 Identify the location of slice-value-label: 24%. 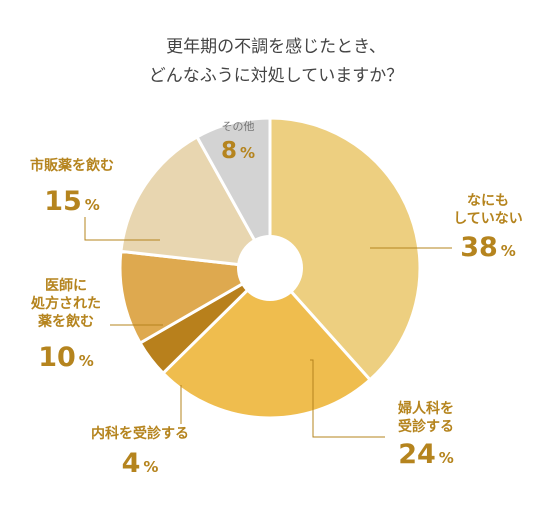
(426, 454).